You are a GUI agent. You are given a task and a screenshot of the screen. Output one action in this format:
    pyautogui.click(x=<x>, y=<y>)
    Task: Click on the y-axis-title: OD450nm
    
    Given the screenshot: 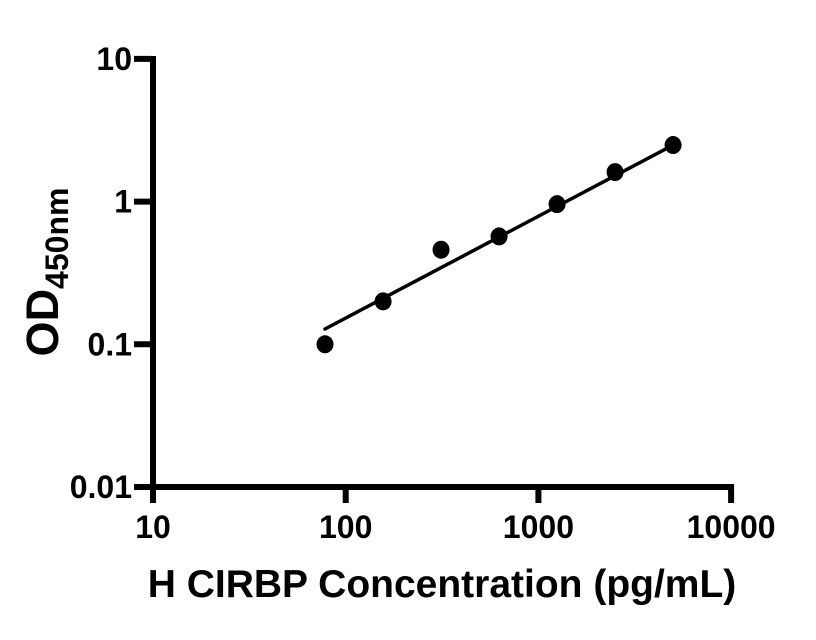 What is the action you would take?
    pyautogui.click(x=46, y=272)
    